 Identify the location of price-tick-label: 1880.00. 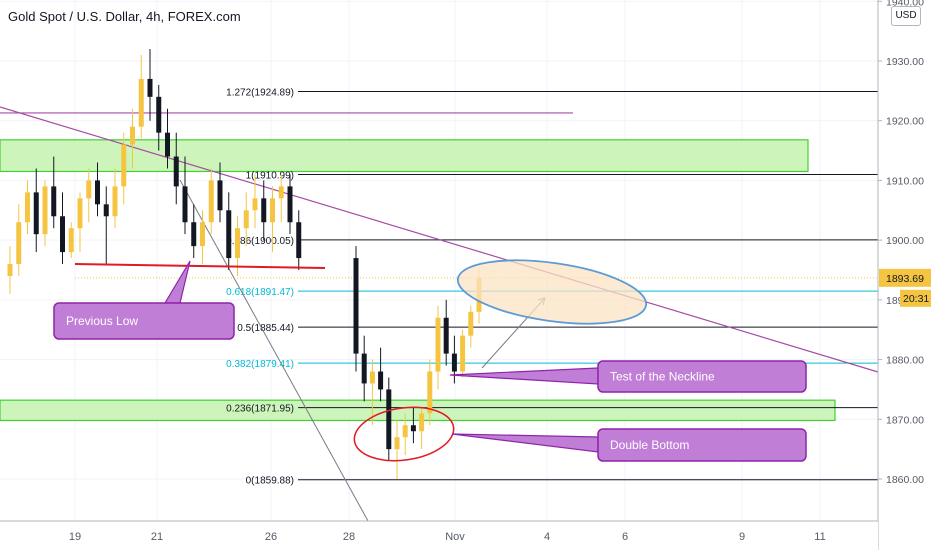
(905, 361).